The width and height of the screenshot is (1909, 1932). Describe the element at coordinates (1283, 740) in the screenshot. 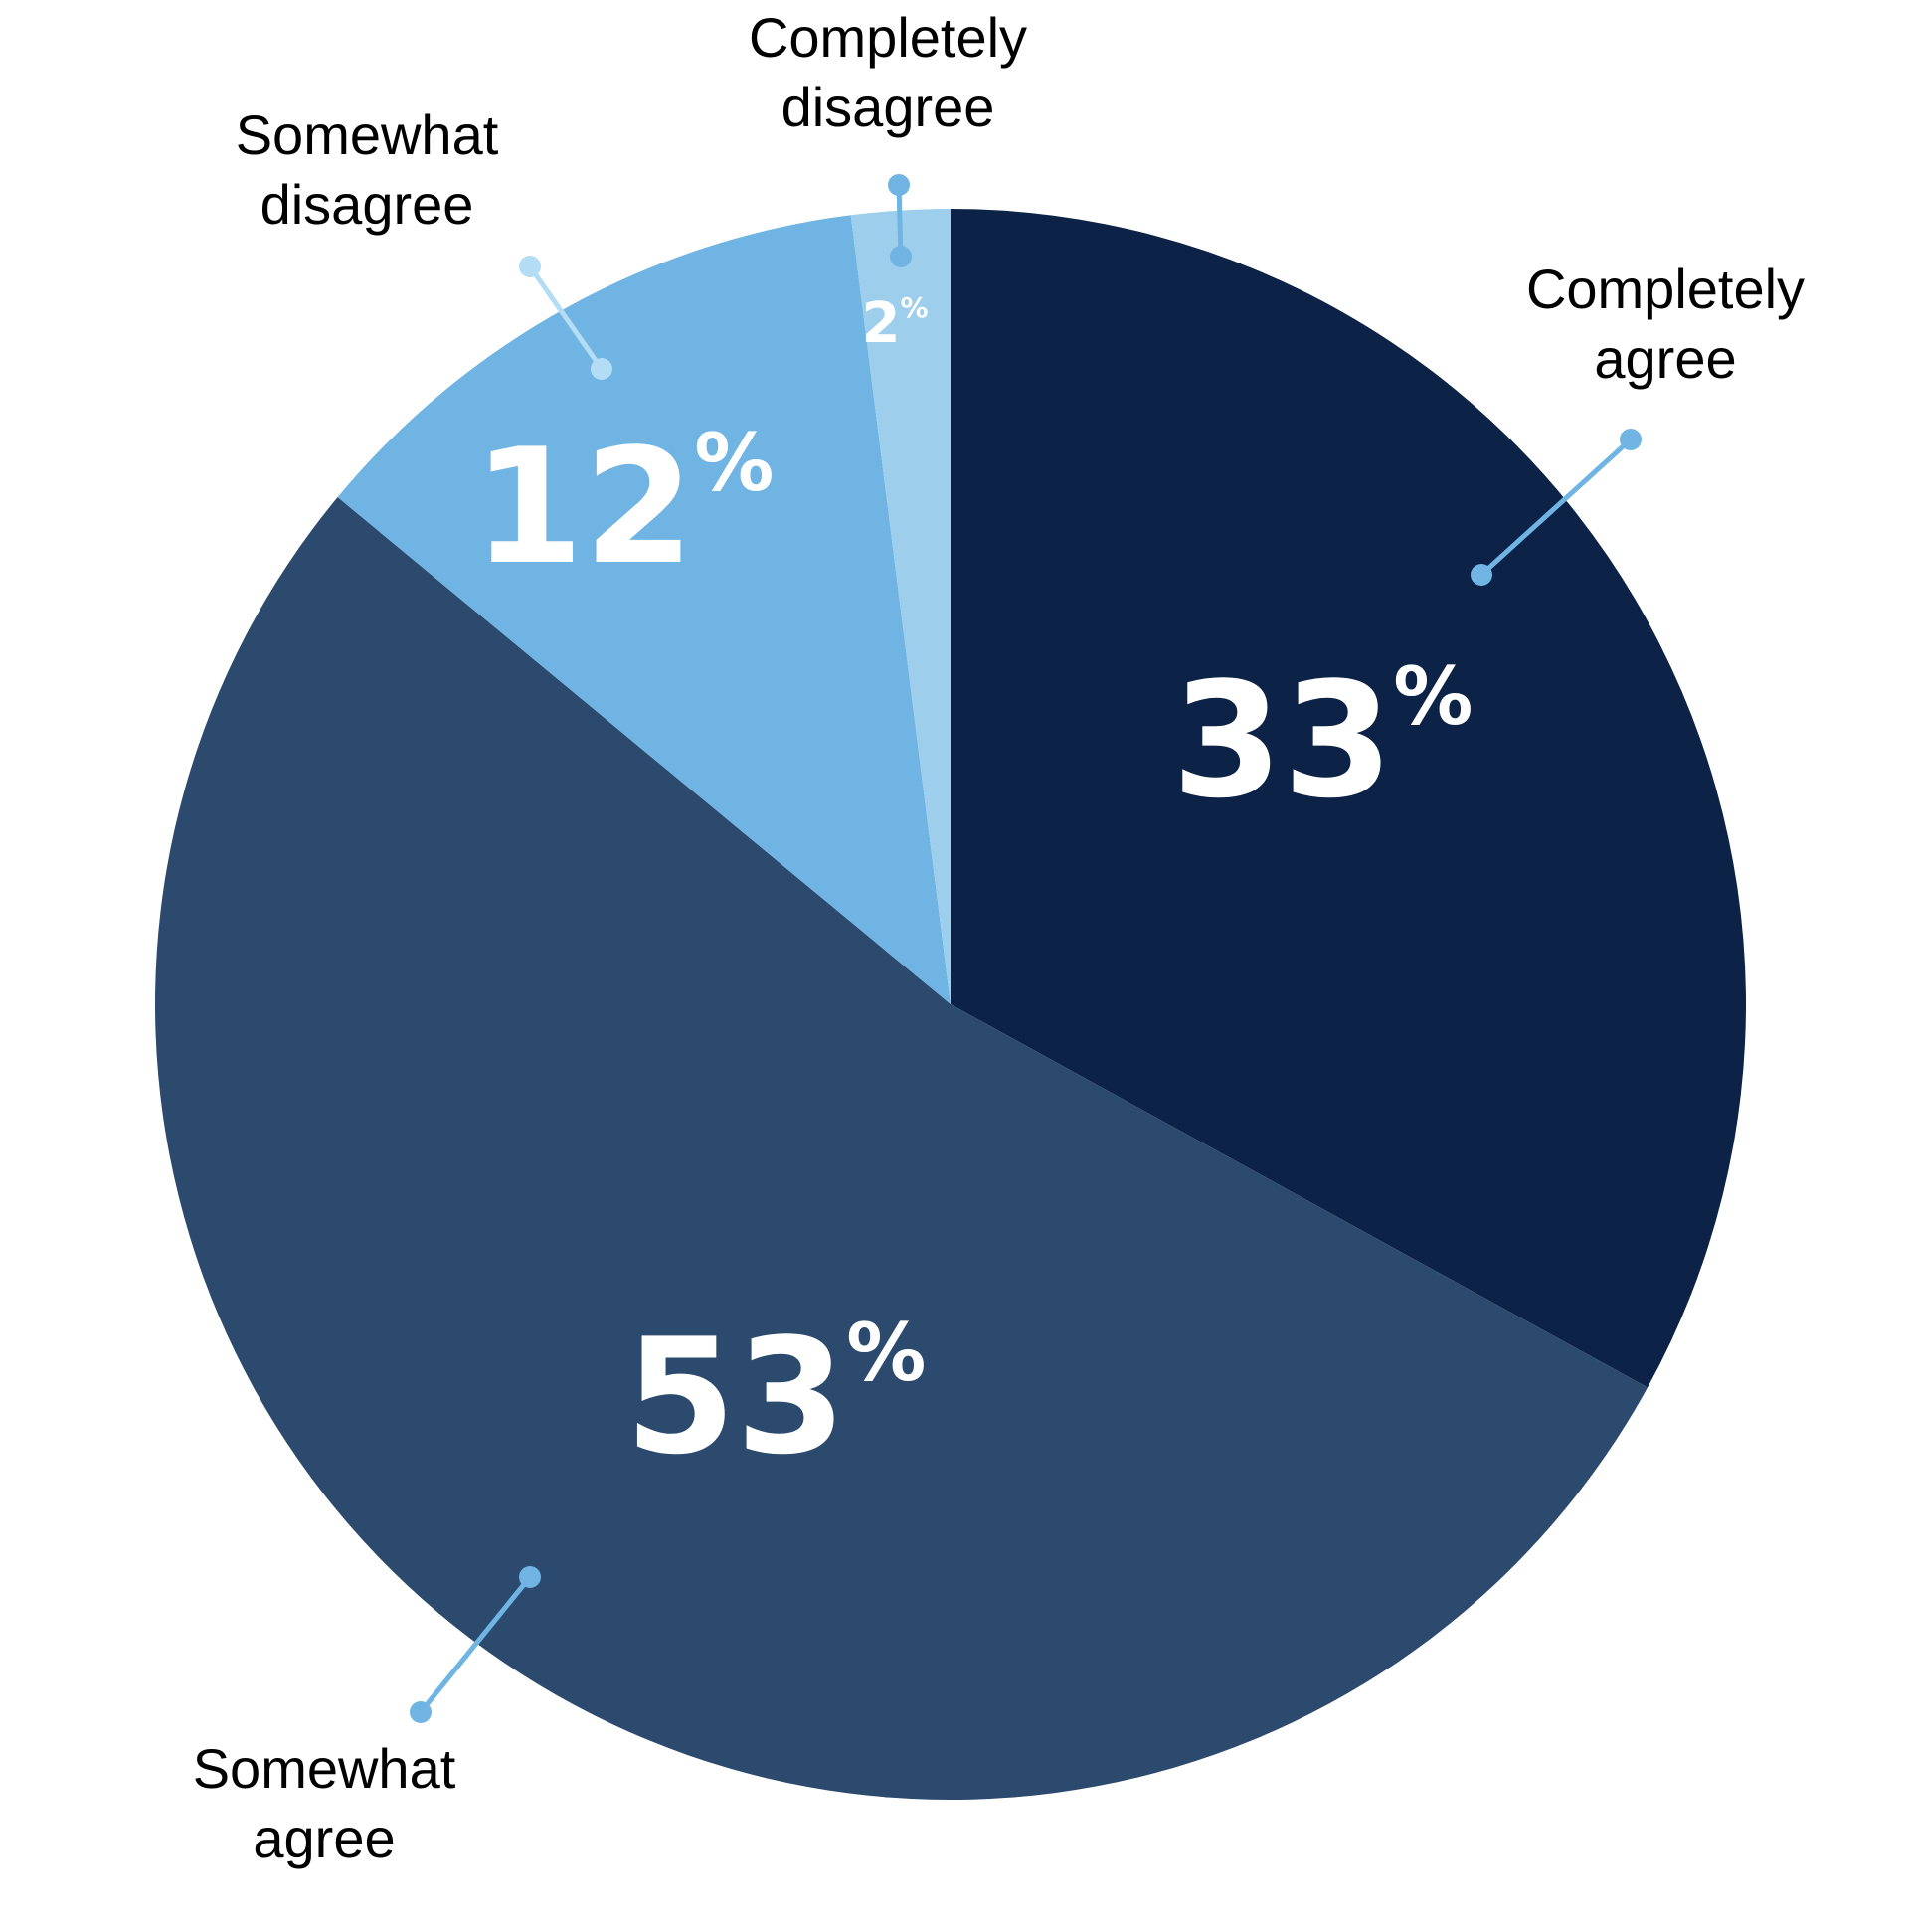

I see `percent-value: 33` at that location.